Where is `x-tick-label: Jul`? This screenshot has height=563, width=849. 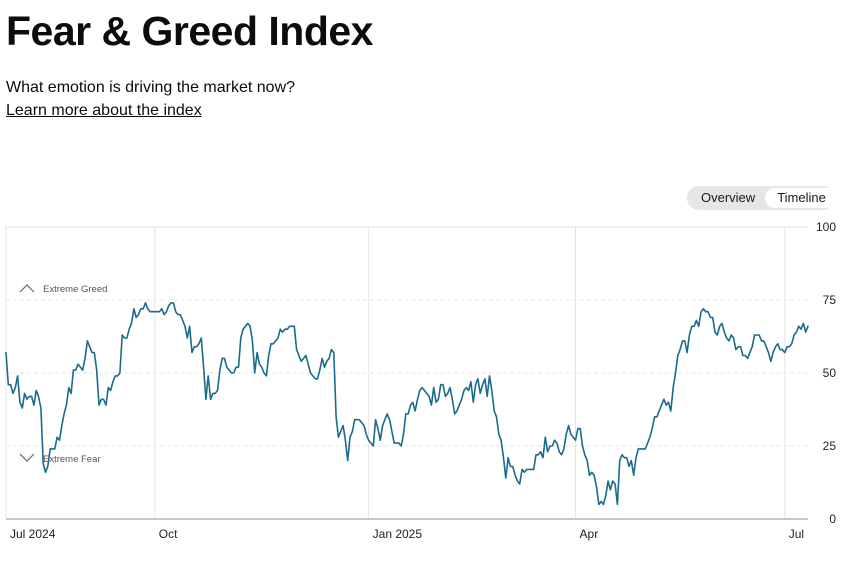
x-tick-label: Jul is located at coordinates (796, 534).